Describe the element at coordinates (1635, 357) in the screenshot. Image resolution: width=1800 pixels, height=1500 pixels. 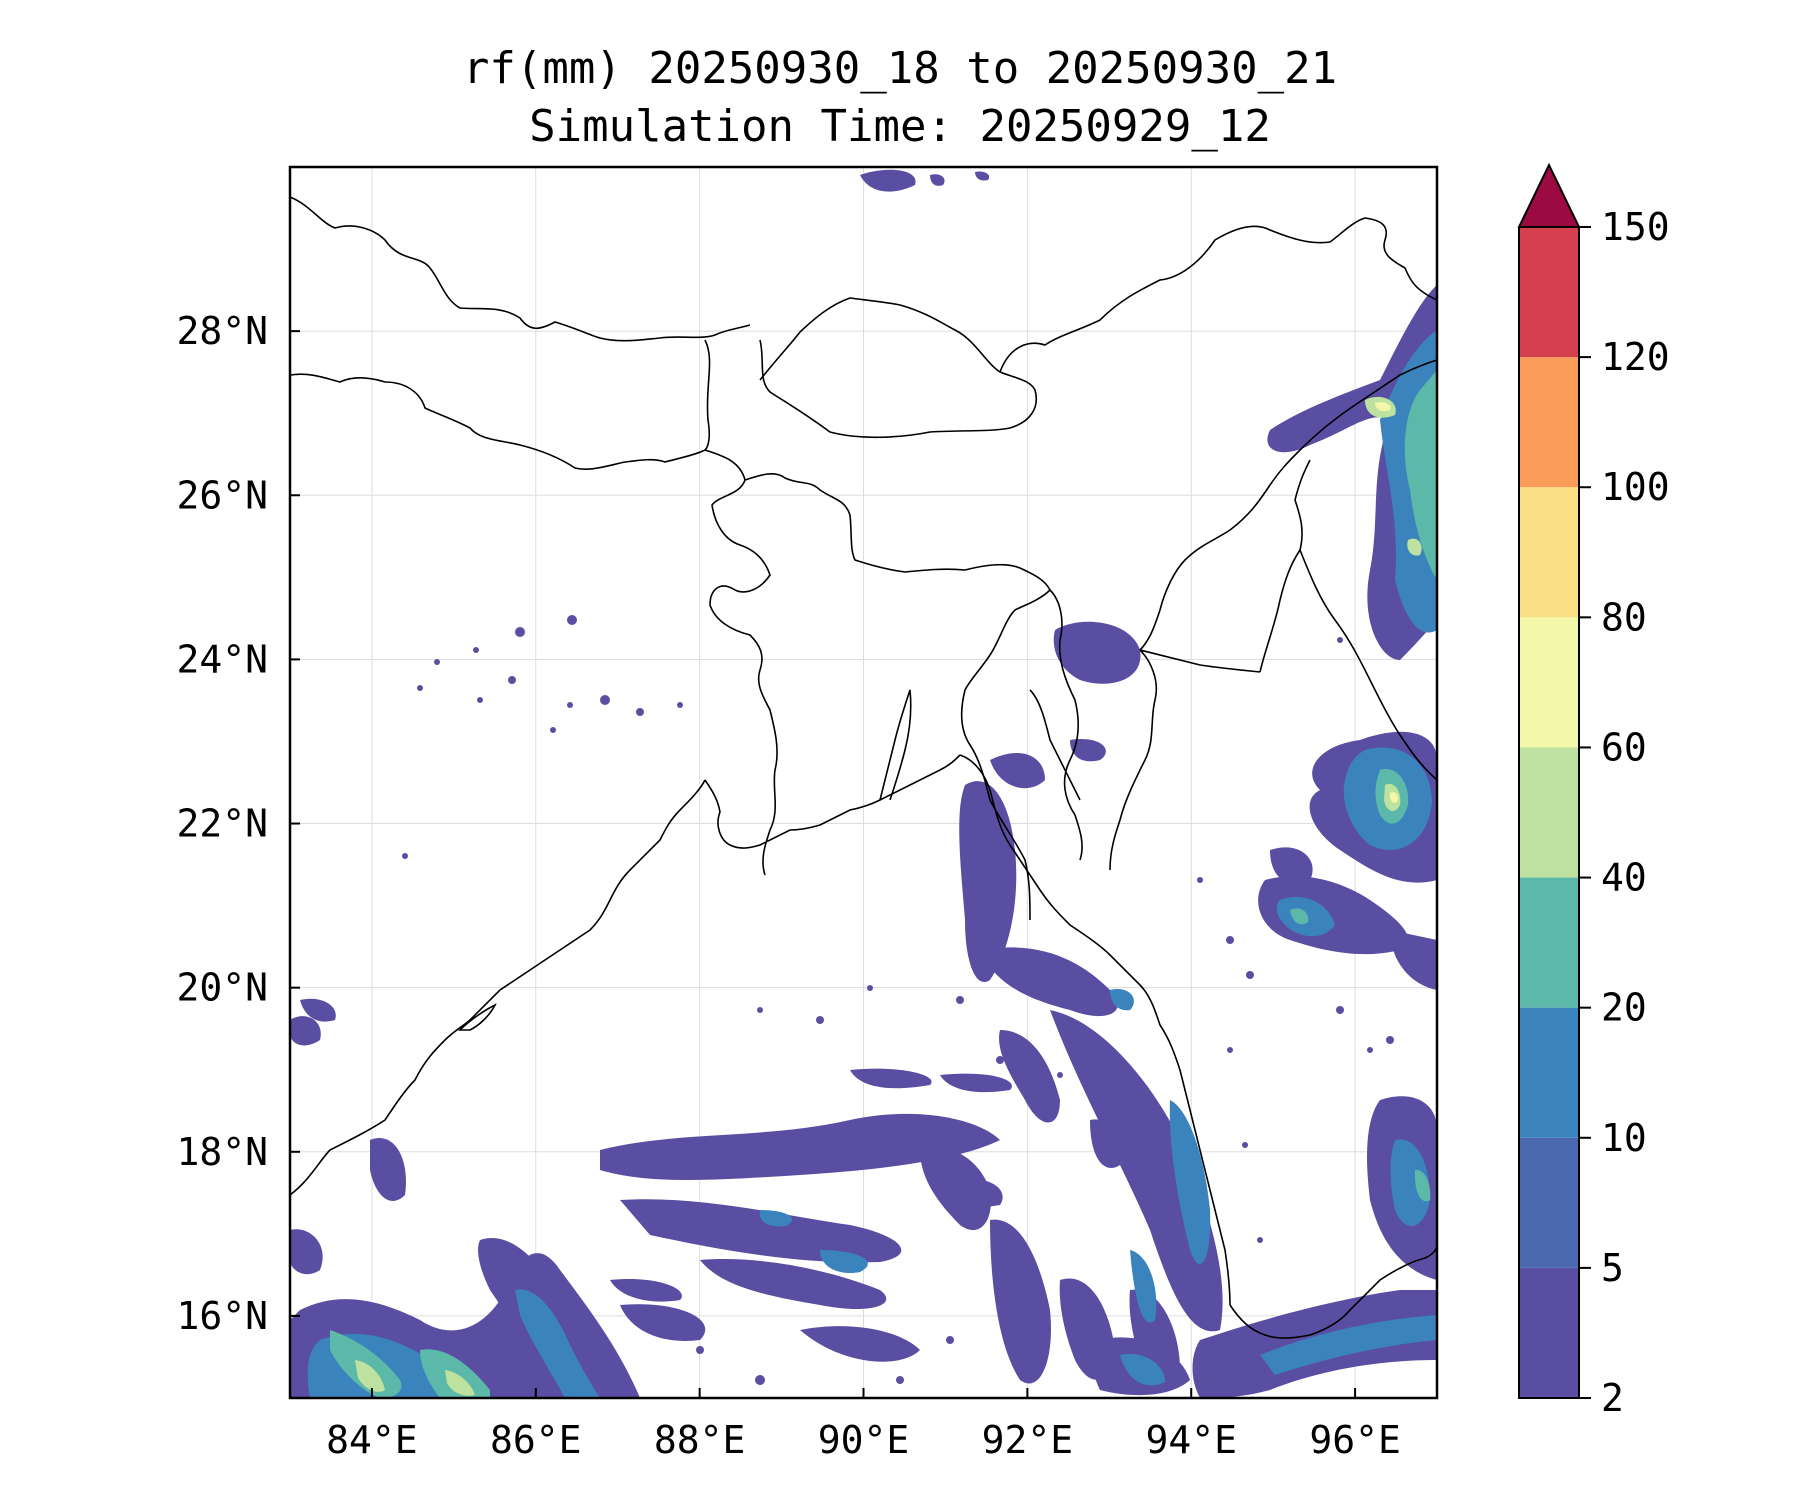
I see `colorbar-tick-label: 120` at that location.